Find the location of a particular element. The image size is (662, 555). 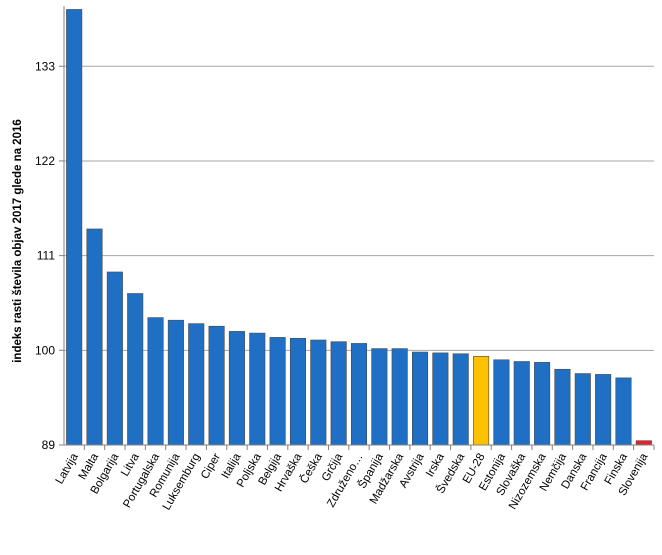

bar-slovenija is located at coordinates (643, 443).